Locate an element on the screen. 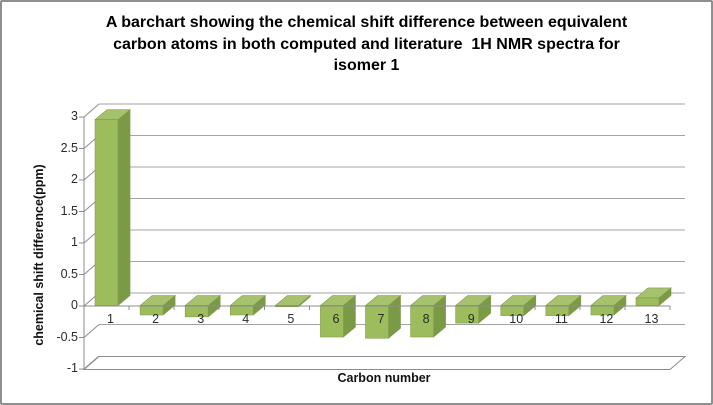  x-tick-label: 7 is located at coordinates (381, 319).